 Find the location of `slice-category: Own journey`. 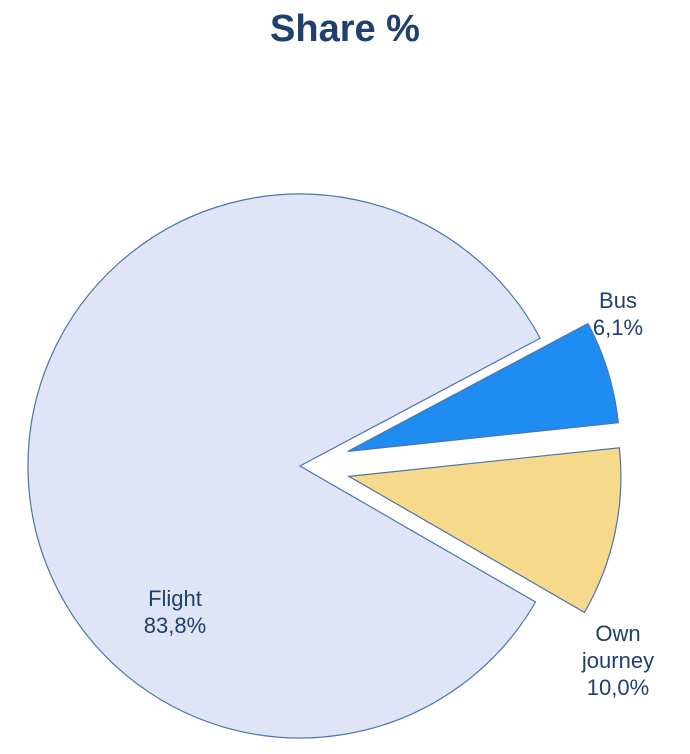

slice-category: Own journey is located at coordinates (618, 647).